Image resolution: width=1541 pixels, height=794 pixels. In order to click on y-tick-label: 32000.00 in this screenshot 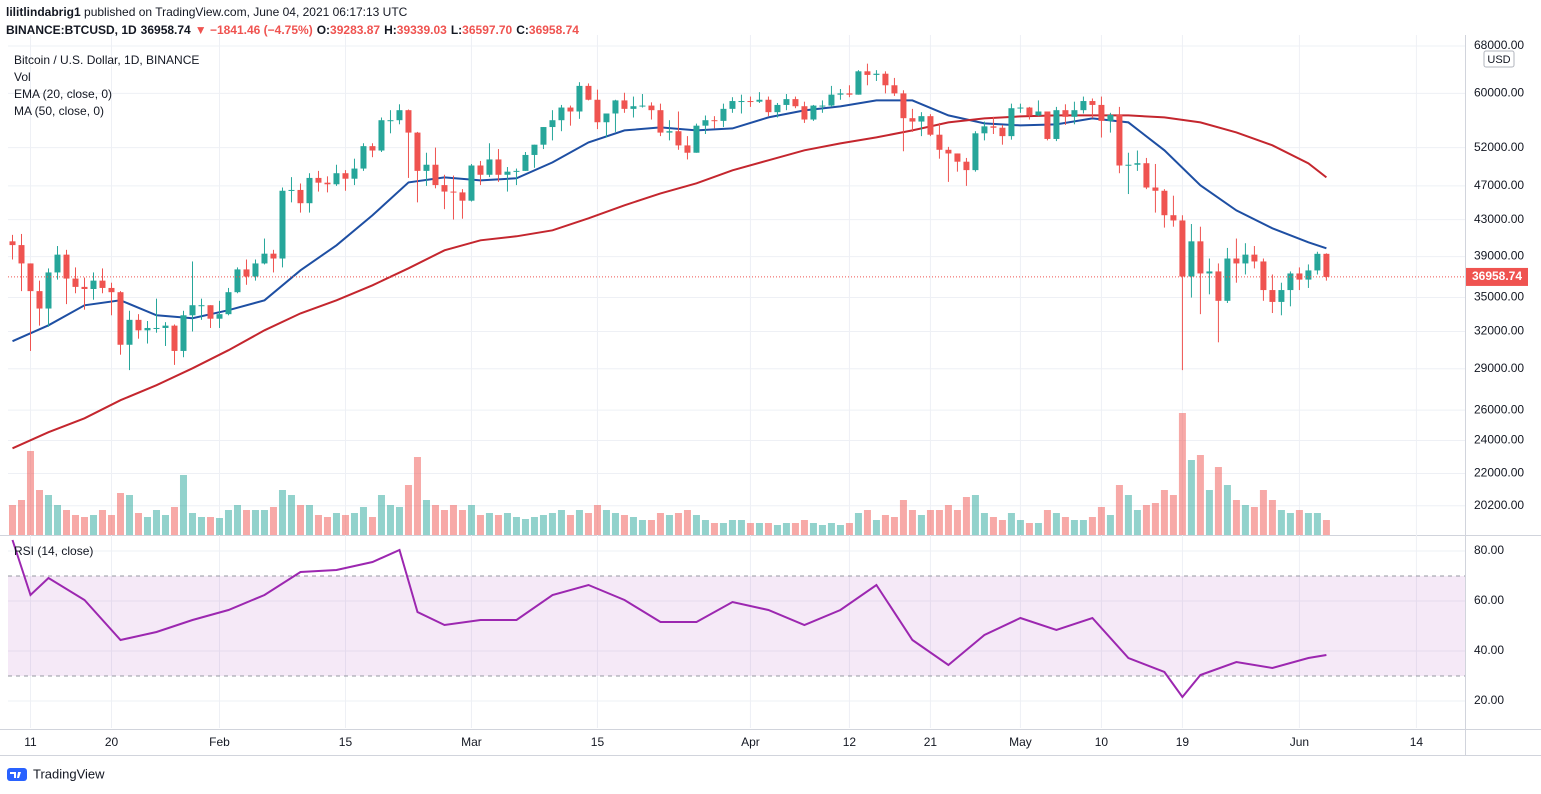, I will do `click(1499, 331)`.